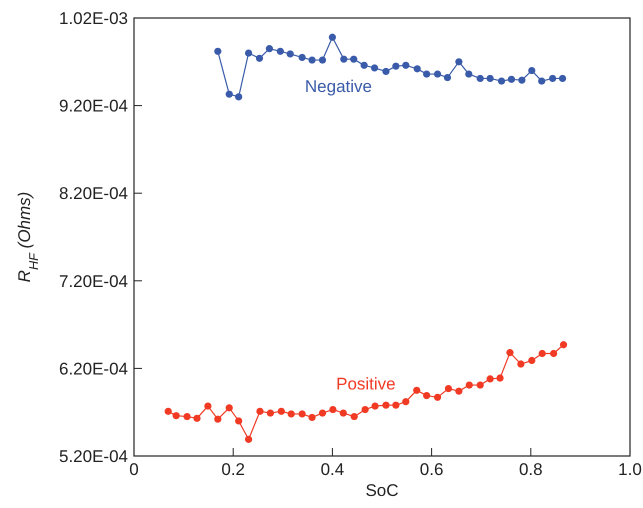 This screenshot has height=508, width=643. What do you see at coordinates (432, 469) in the screenshot?
I see `x-tick-label: 0.6` at bounding box center [432, 469].